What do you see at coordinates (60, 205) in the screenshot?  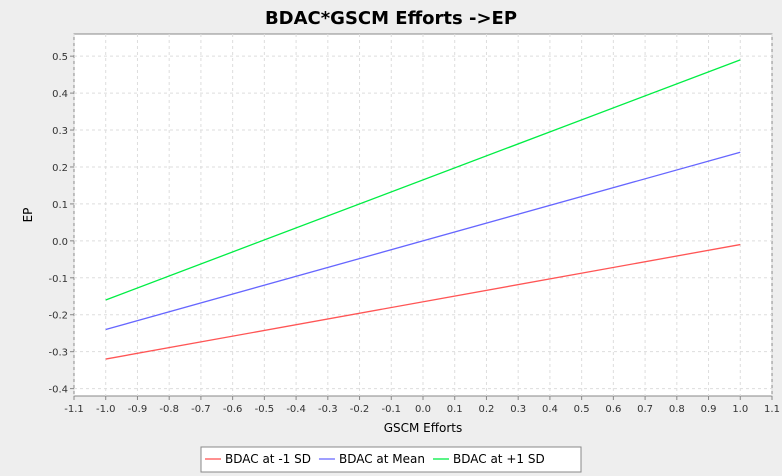 I see `y-tick-label: 0.1` at bounding box center [60, 205].